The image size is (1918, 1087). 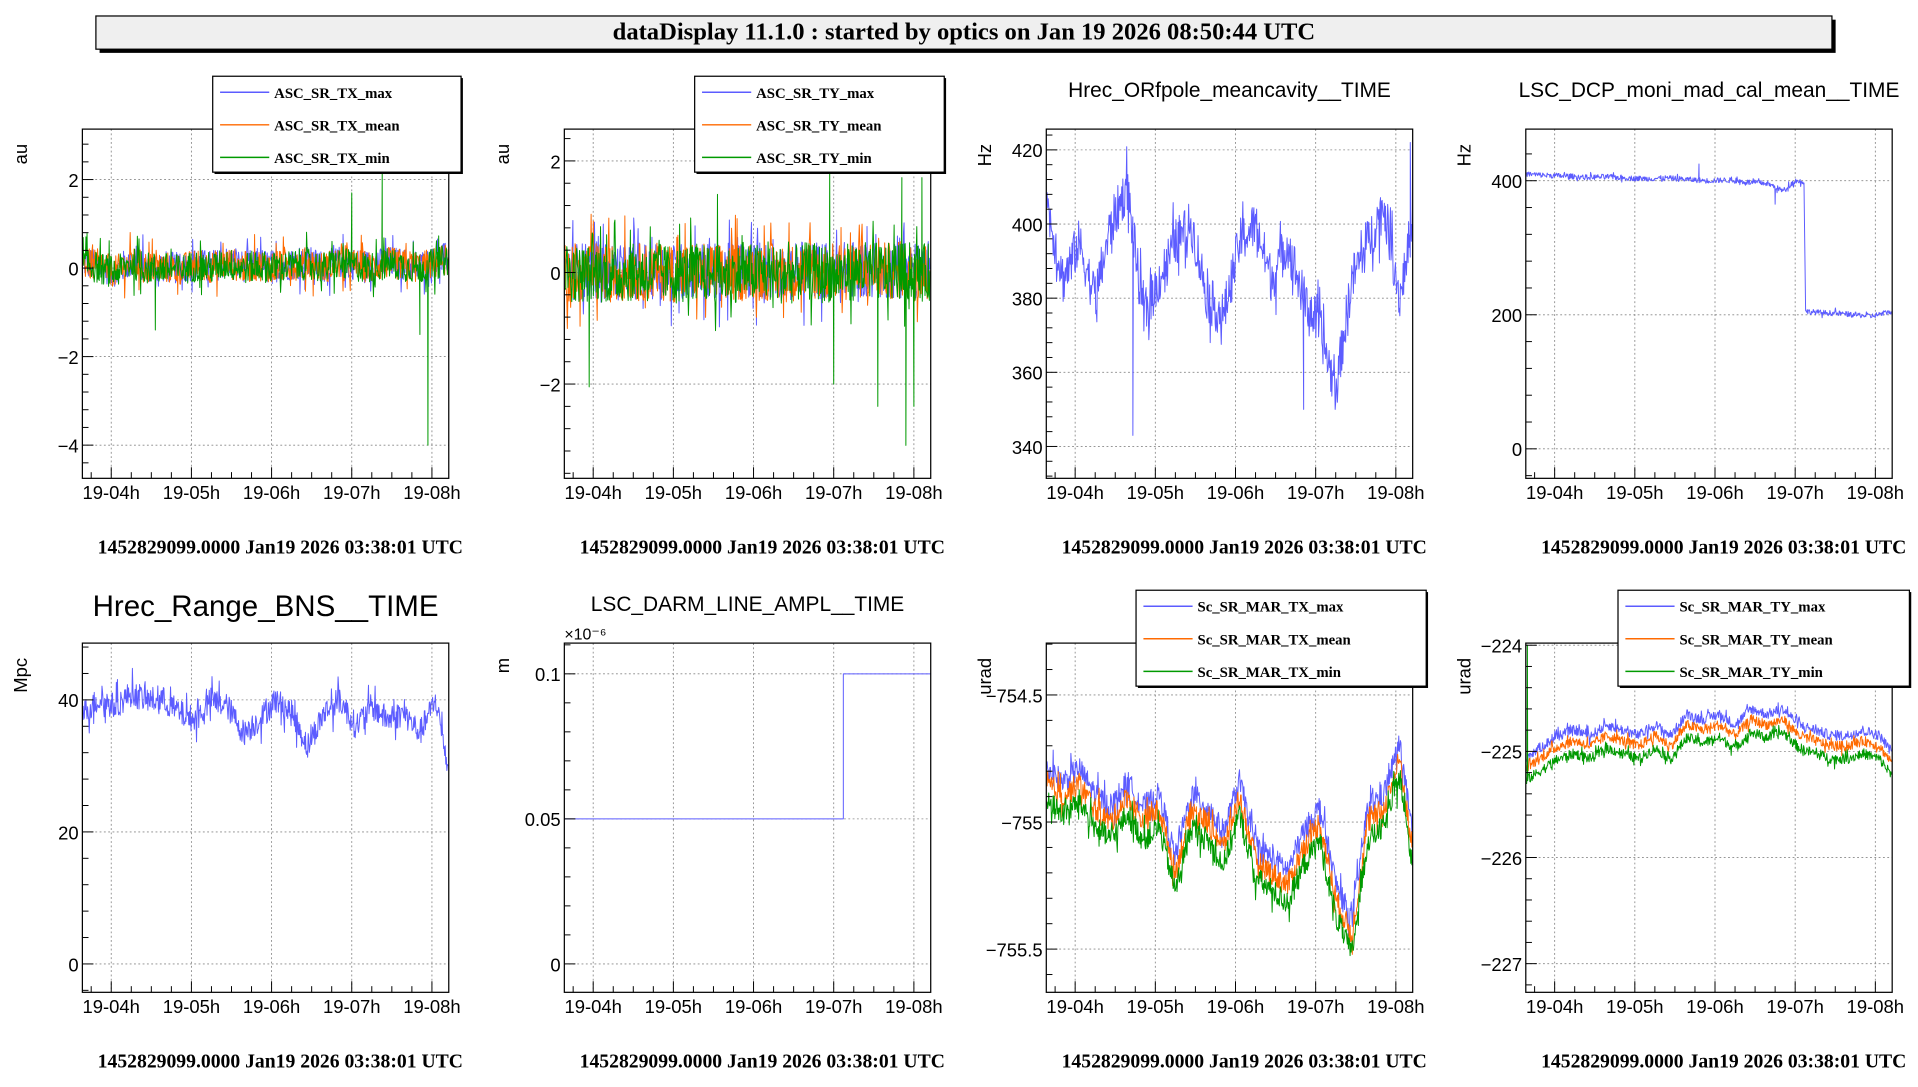 I want to click on legend-entry: Sc_SR_MAR_TY_min, so click(x=1750, y=673).